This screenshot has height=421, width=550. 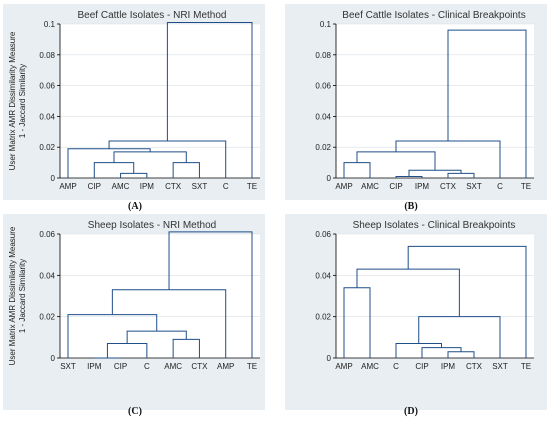 What do you see at coordinates (152, 15) in the screenshot?
I see `panel-title: Beef Cattle Isolates - NRI Method` at bounding box center [152, 15].